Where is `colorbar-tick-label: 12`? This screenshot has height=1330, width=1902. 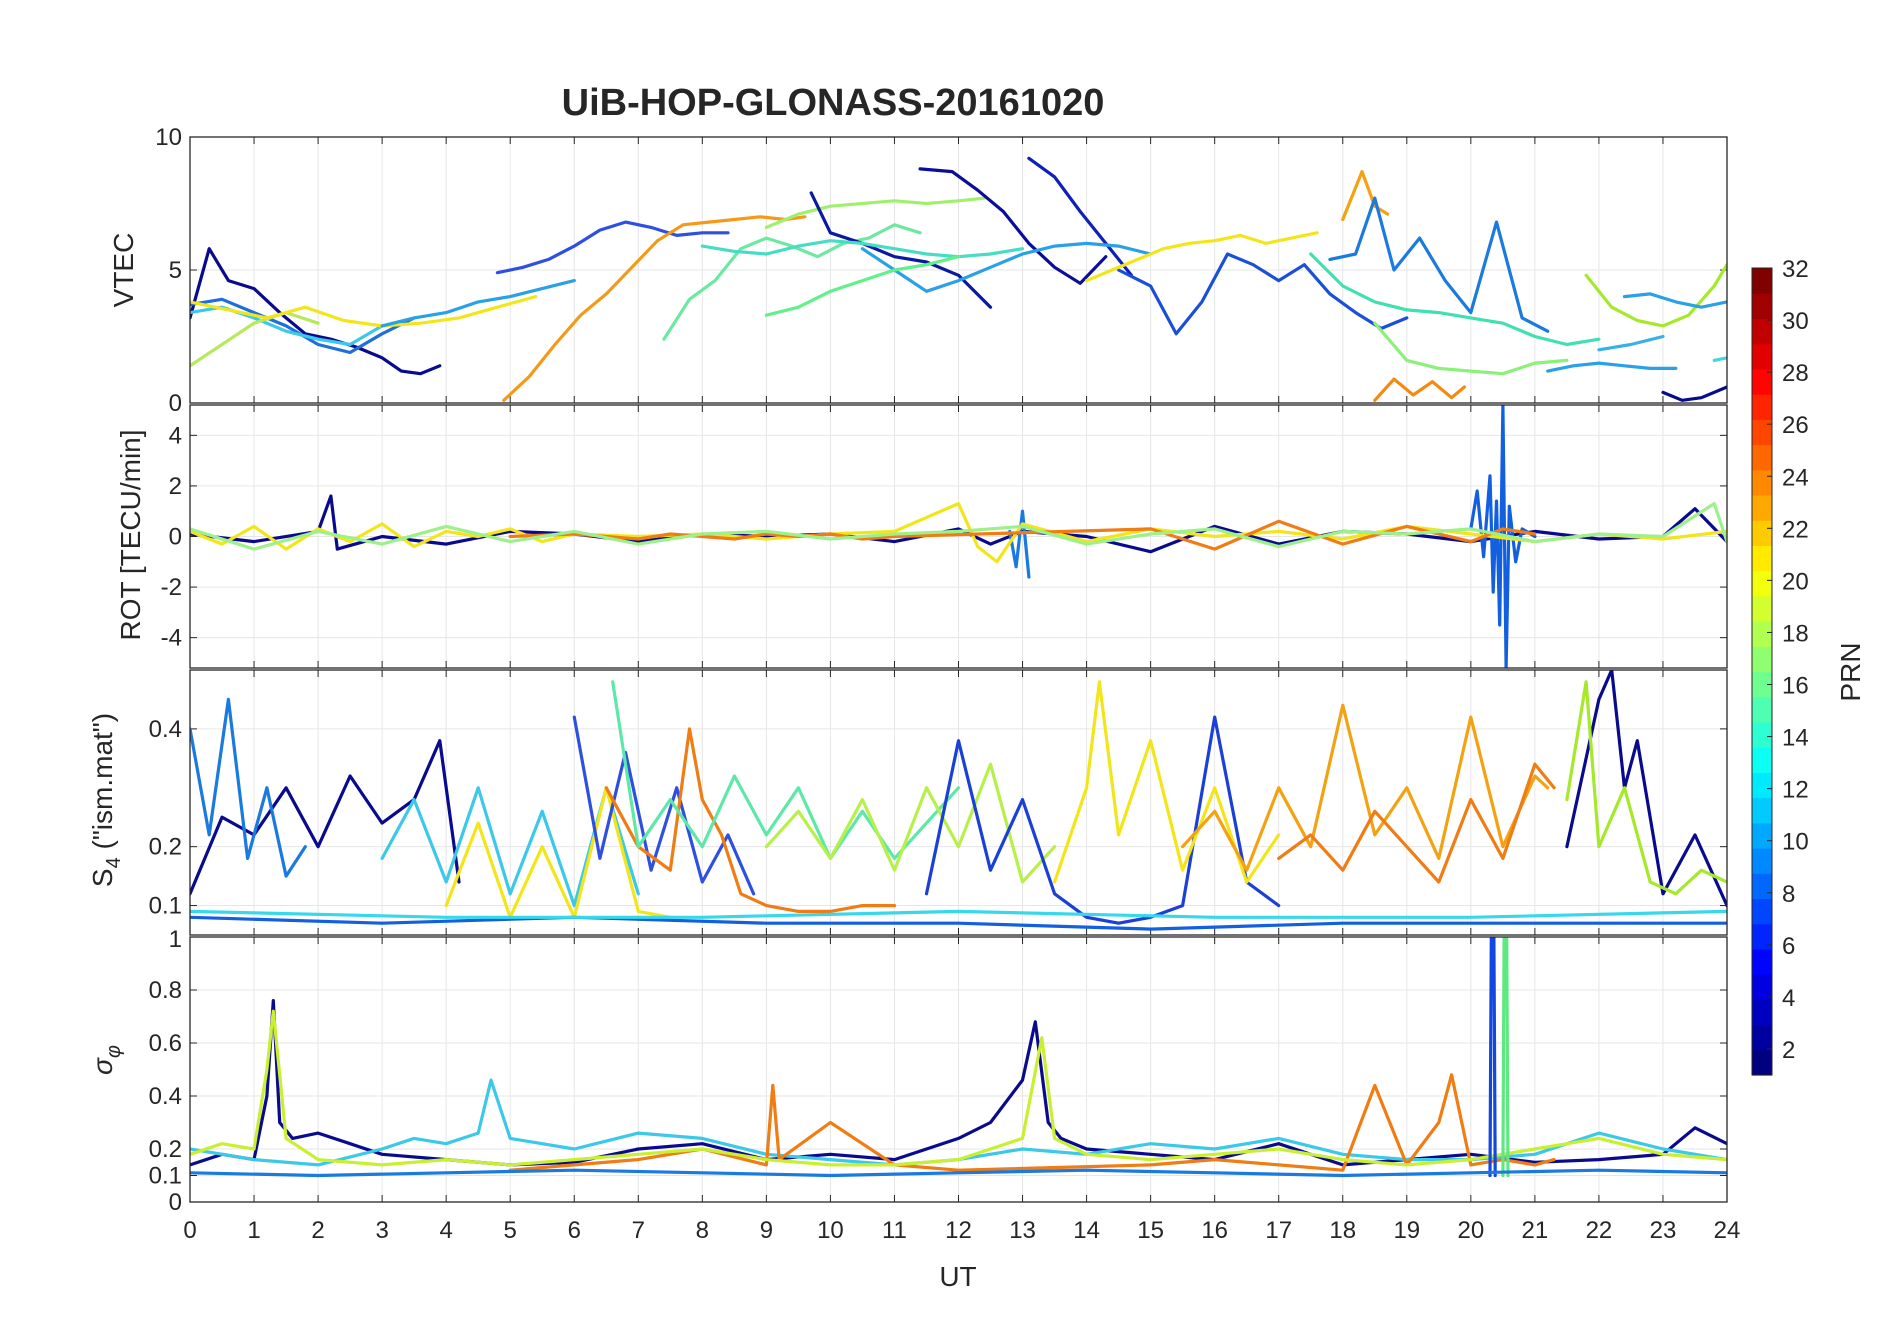 colorbar-tick-label: 12 is located at coordinates (1795, 790).